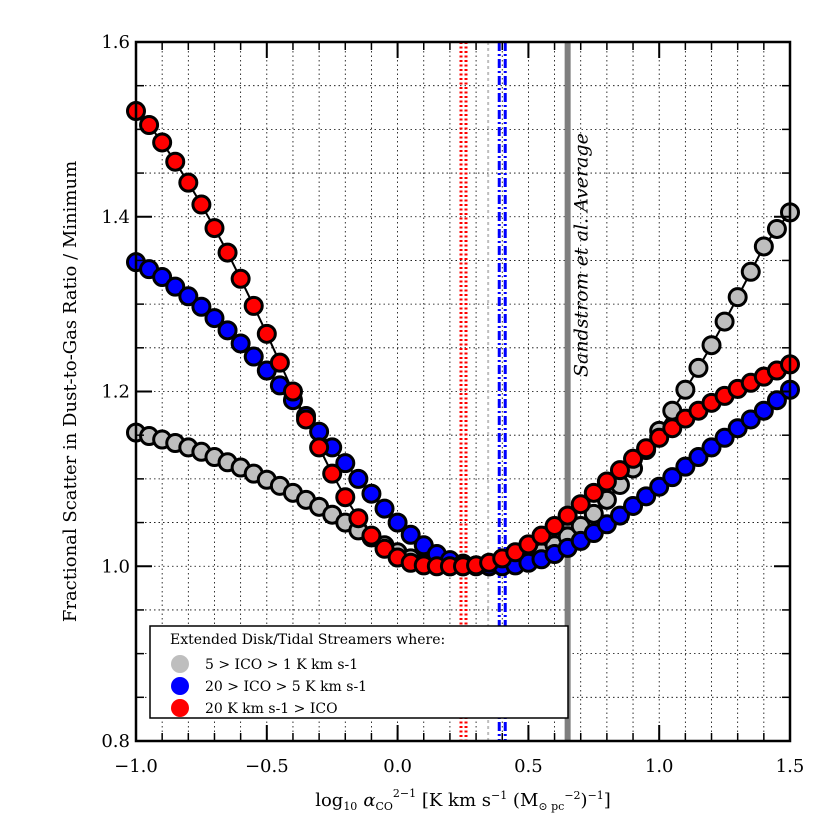 The width and height of the screenshot is (830, 830). Describe the element at coordinates (307, 640) in the screenshot. I see `legend-title: Extended Disk/Tidal Streamers where:` at that location.